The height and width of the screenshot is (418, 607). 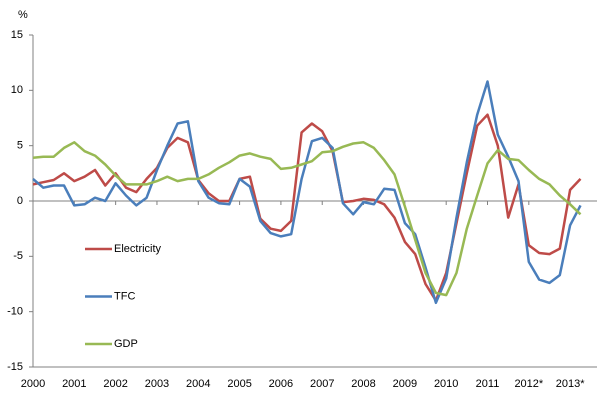 I want to click on legend-label: GDP, so click(x=126, y=344).